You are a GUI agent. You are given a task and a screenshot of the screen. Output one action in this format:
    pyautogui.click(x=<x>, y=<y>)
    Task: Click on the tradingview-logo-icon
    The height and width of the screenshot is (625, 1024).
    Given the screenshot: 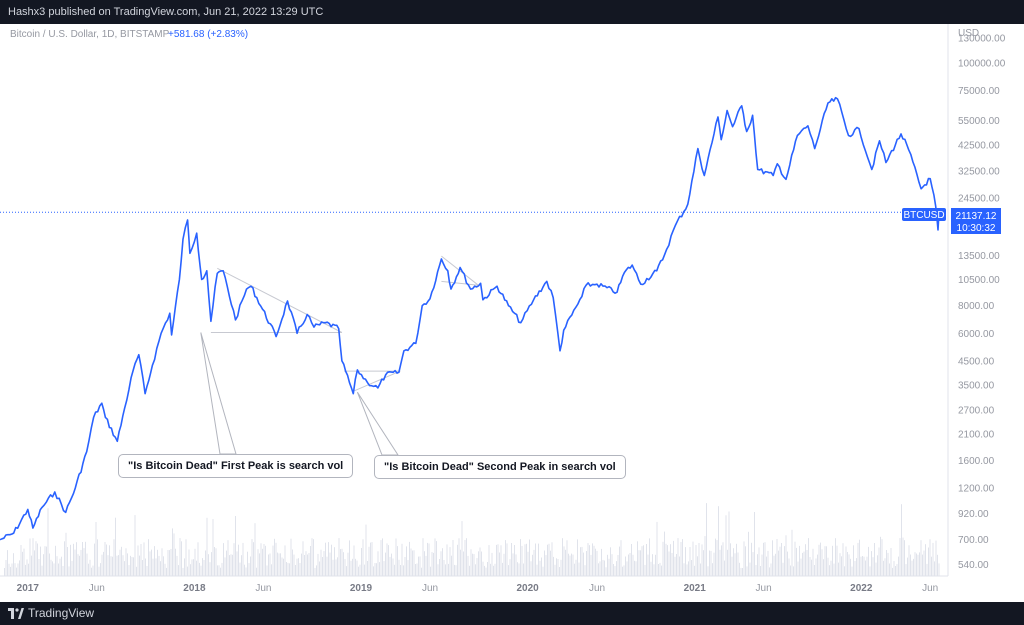 What is the action you would take?
    pyautogui.click(x=16, y=613)
    